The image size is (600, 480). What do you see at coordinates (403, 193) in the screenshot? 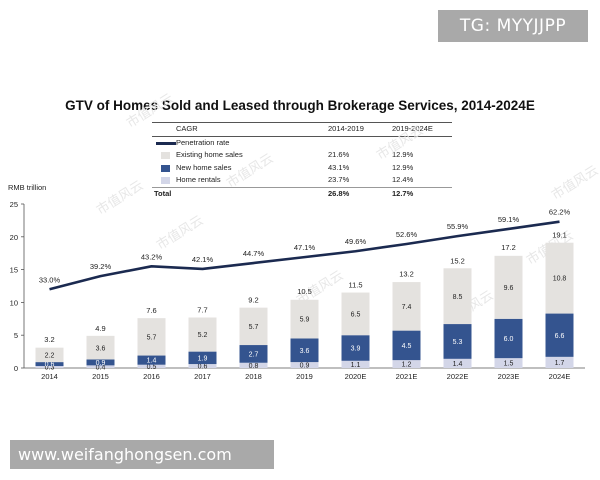
I see `legend-cagr-2: 12.7%` at bounding box center [403, 193].